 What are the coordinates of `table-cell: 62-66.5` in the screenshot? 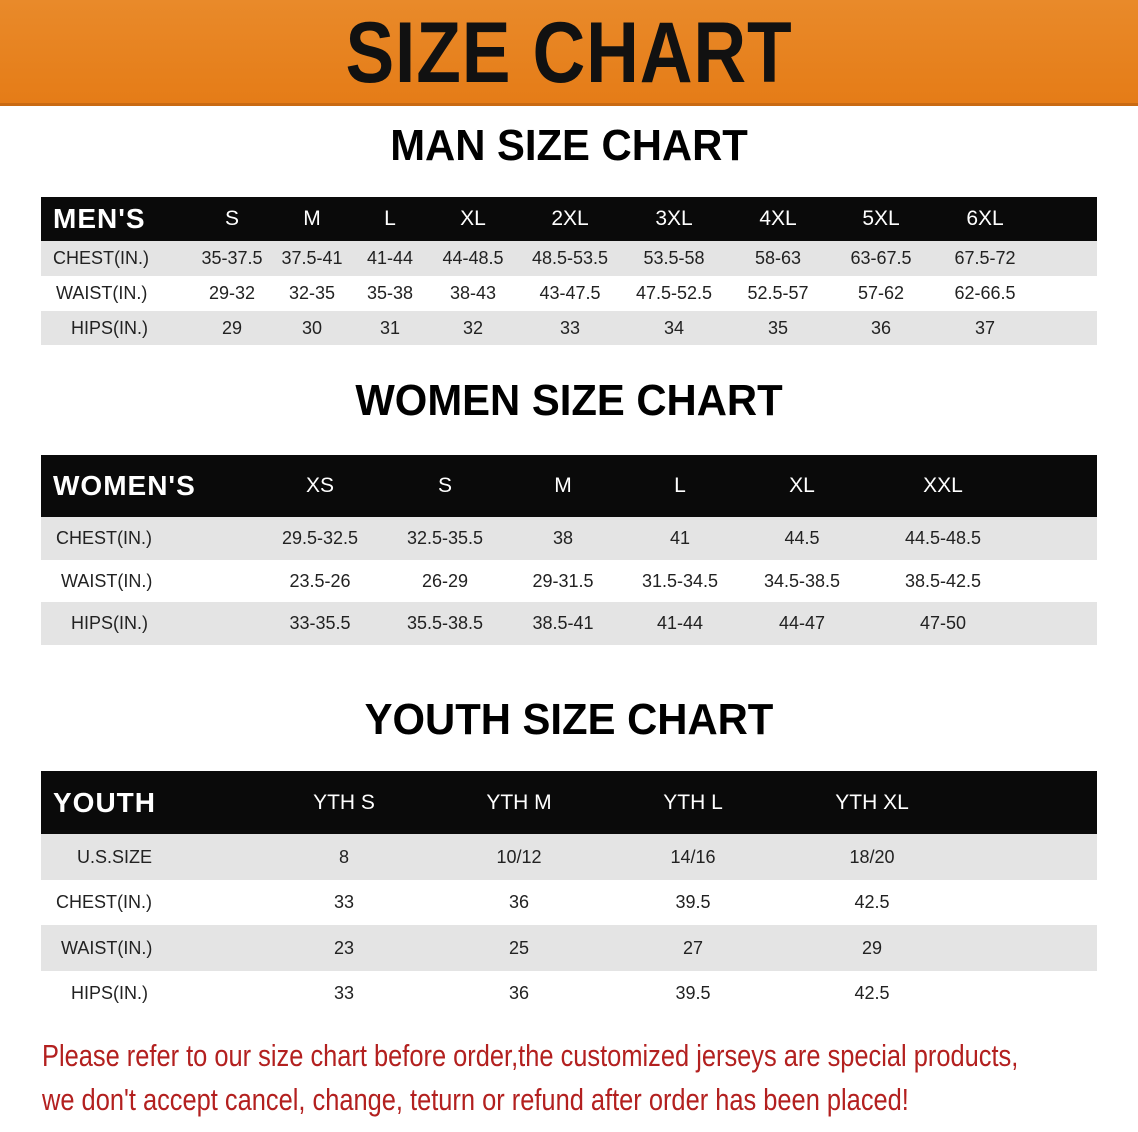 It's located at (985, 293).